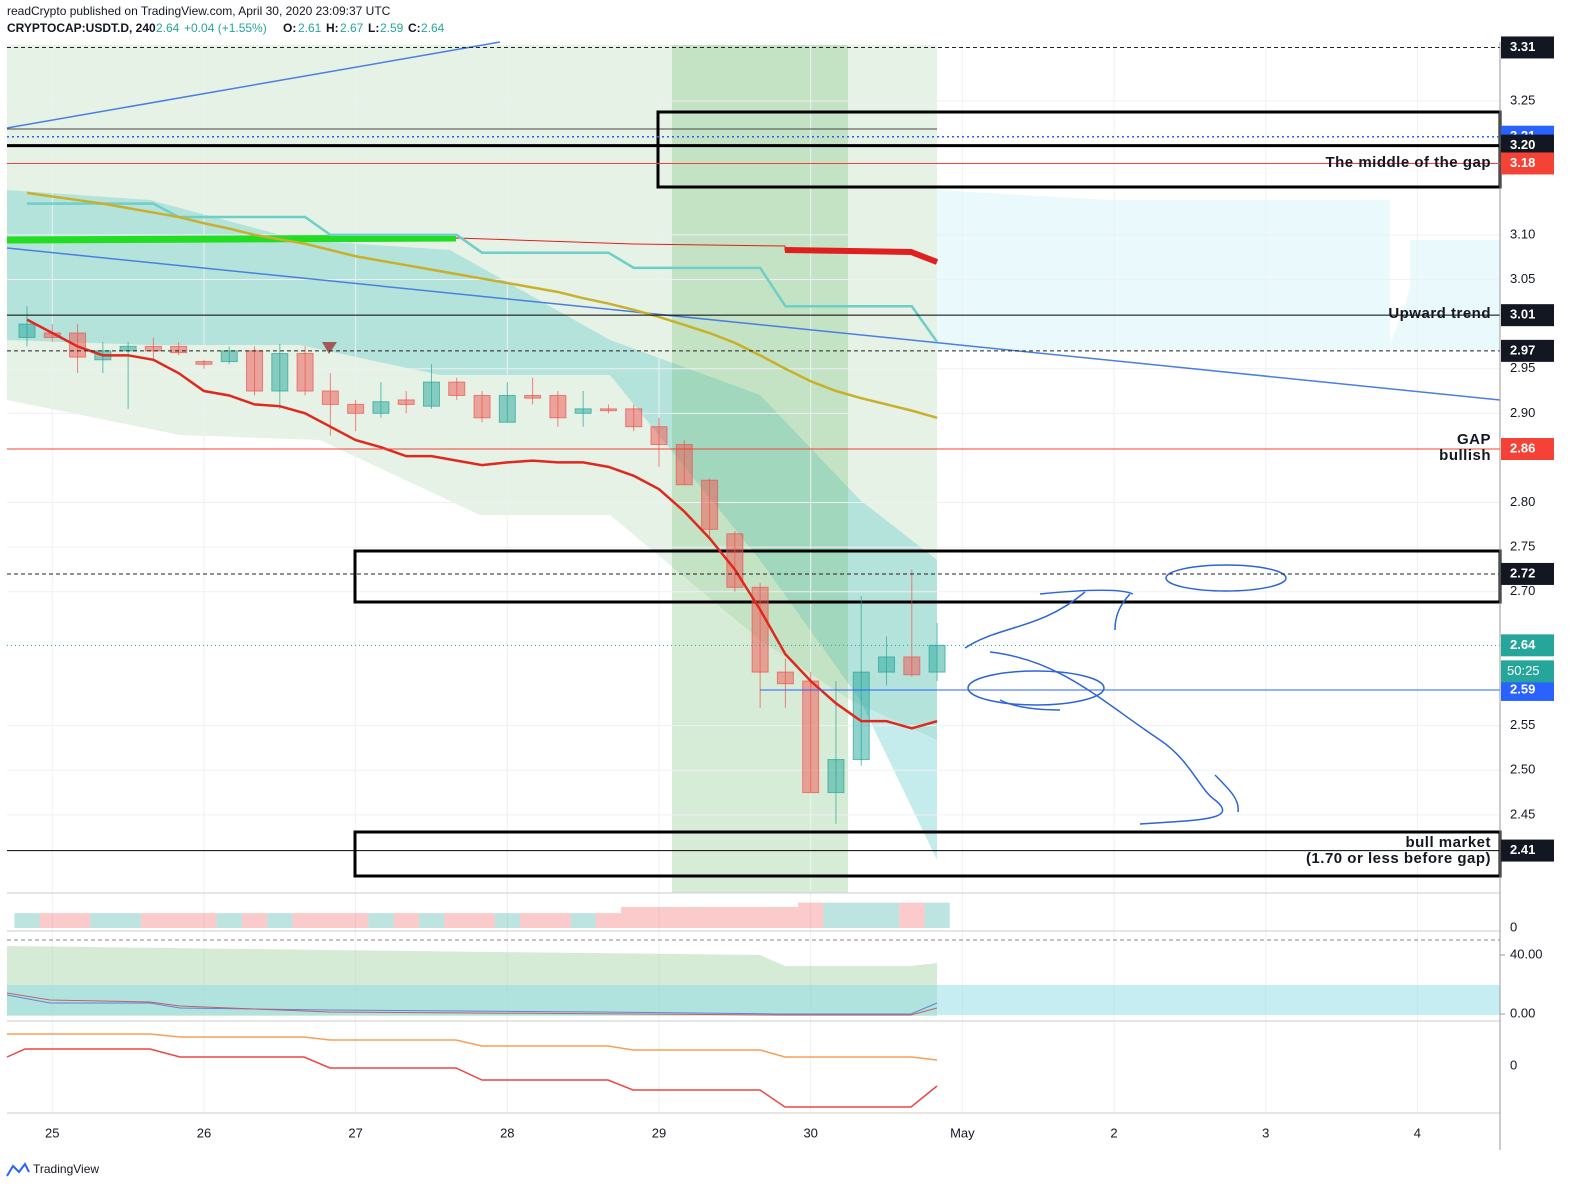  Describe the element at coordinates (1523, 670) in the screenshot. I see `countdown: 50:25` at that location.